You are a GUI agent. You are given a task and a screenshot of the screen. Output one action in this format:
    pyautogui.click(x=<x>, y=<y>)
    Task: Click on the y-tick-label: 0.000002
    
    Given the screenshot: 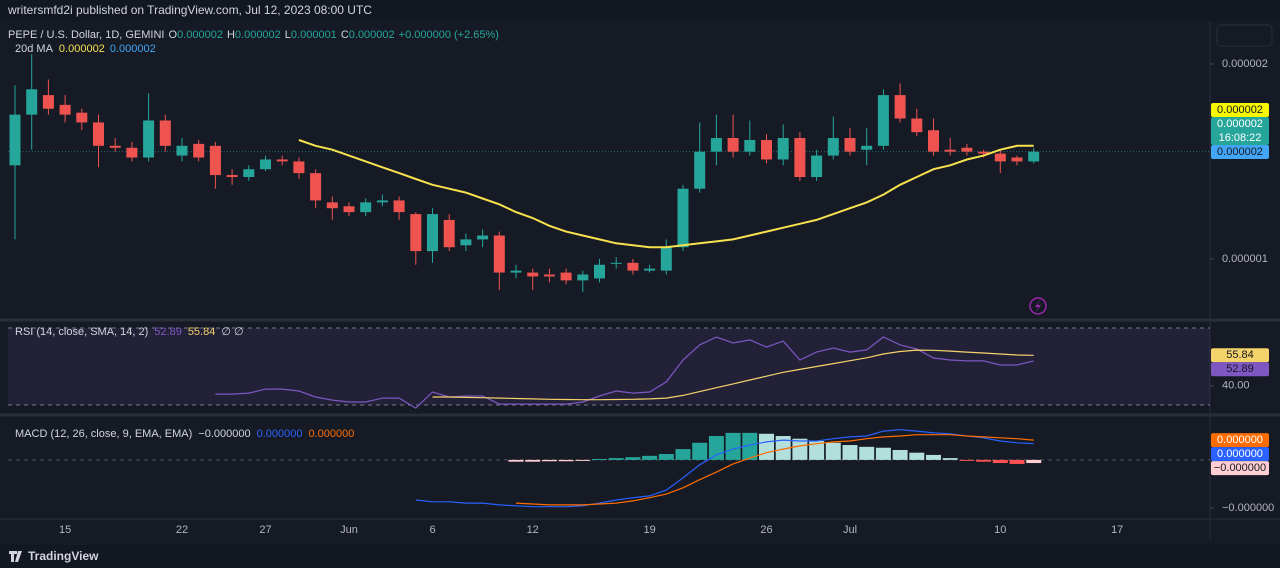 What is the action you would take?
    pyautogui.click(x=1245, y=64)
    